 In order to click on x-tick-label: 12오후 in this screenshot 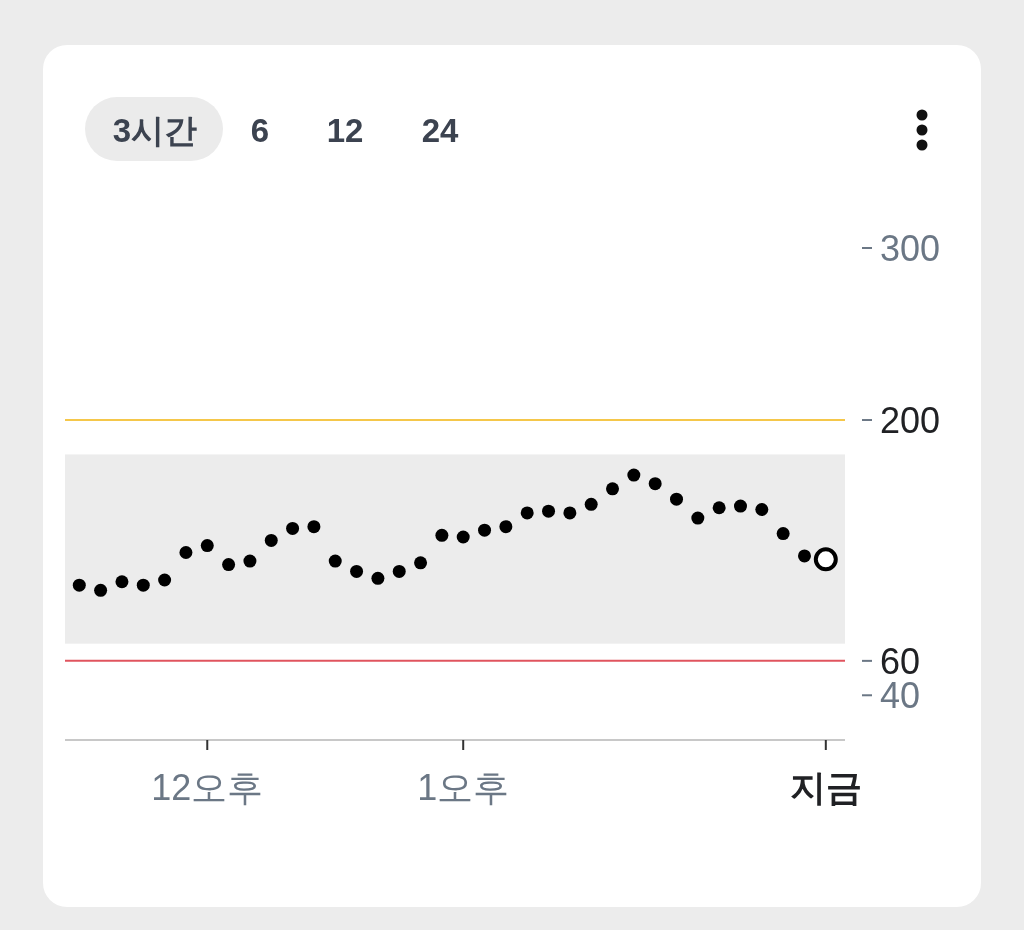, I will do `click(207, 787)`.